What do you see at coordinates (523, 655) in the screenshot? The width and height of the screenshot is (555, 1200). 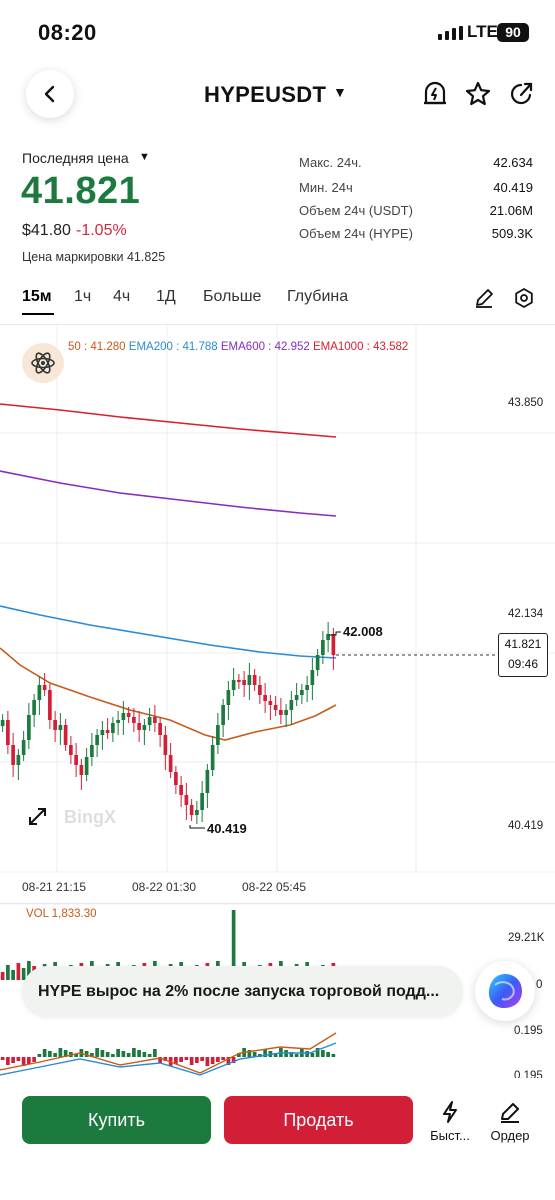 I see `current-price-tag: 41.821 09:46` at bounding box center [523, 655].